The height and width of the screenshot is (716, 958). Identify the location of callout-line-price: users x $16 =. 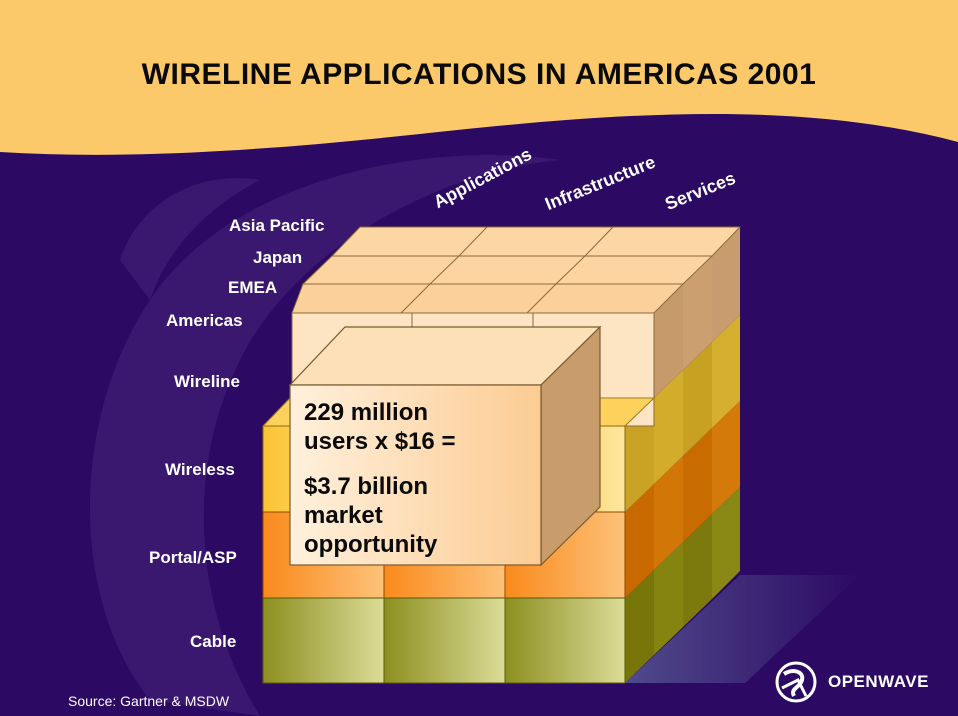
(380, 441).